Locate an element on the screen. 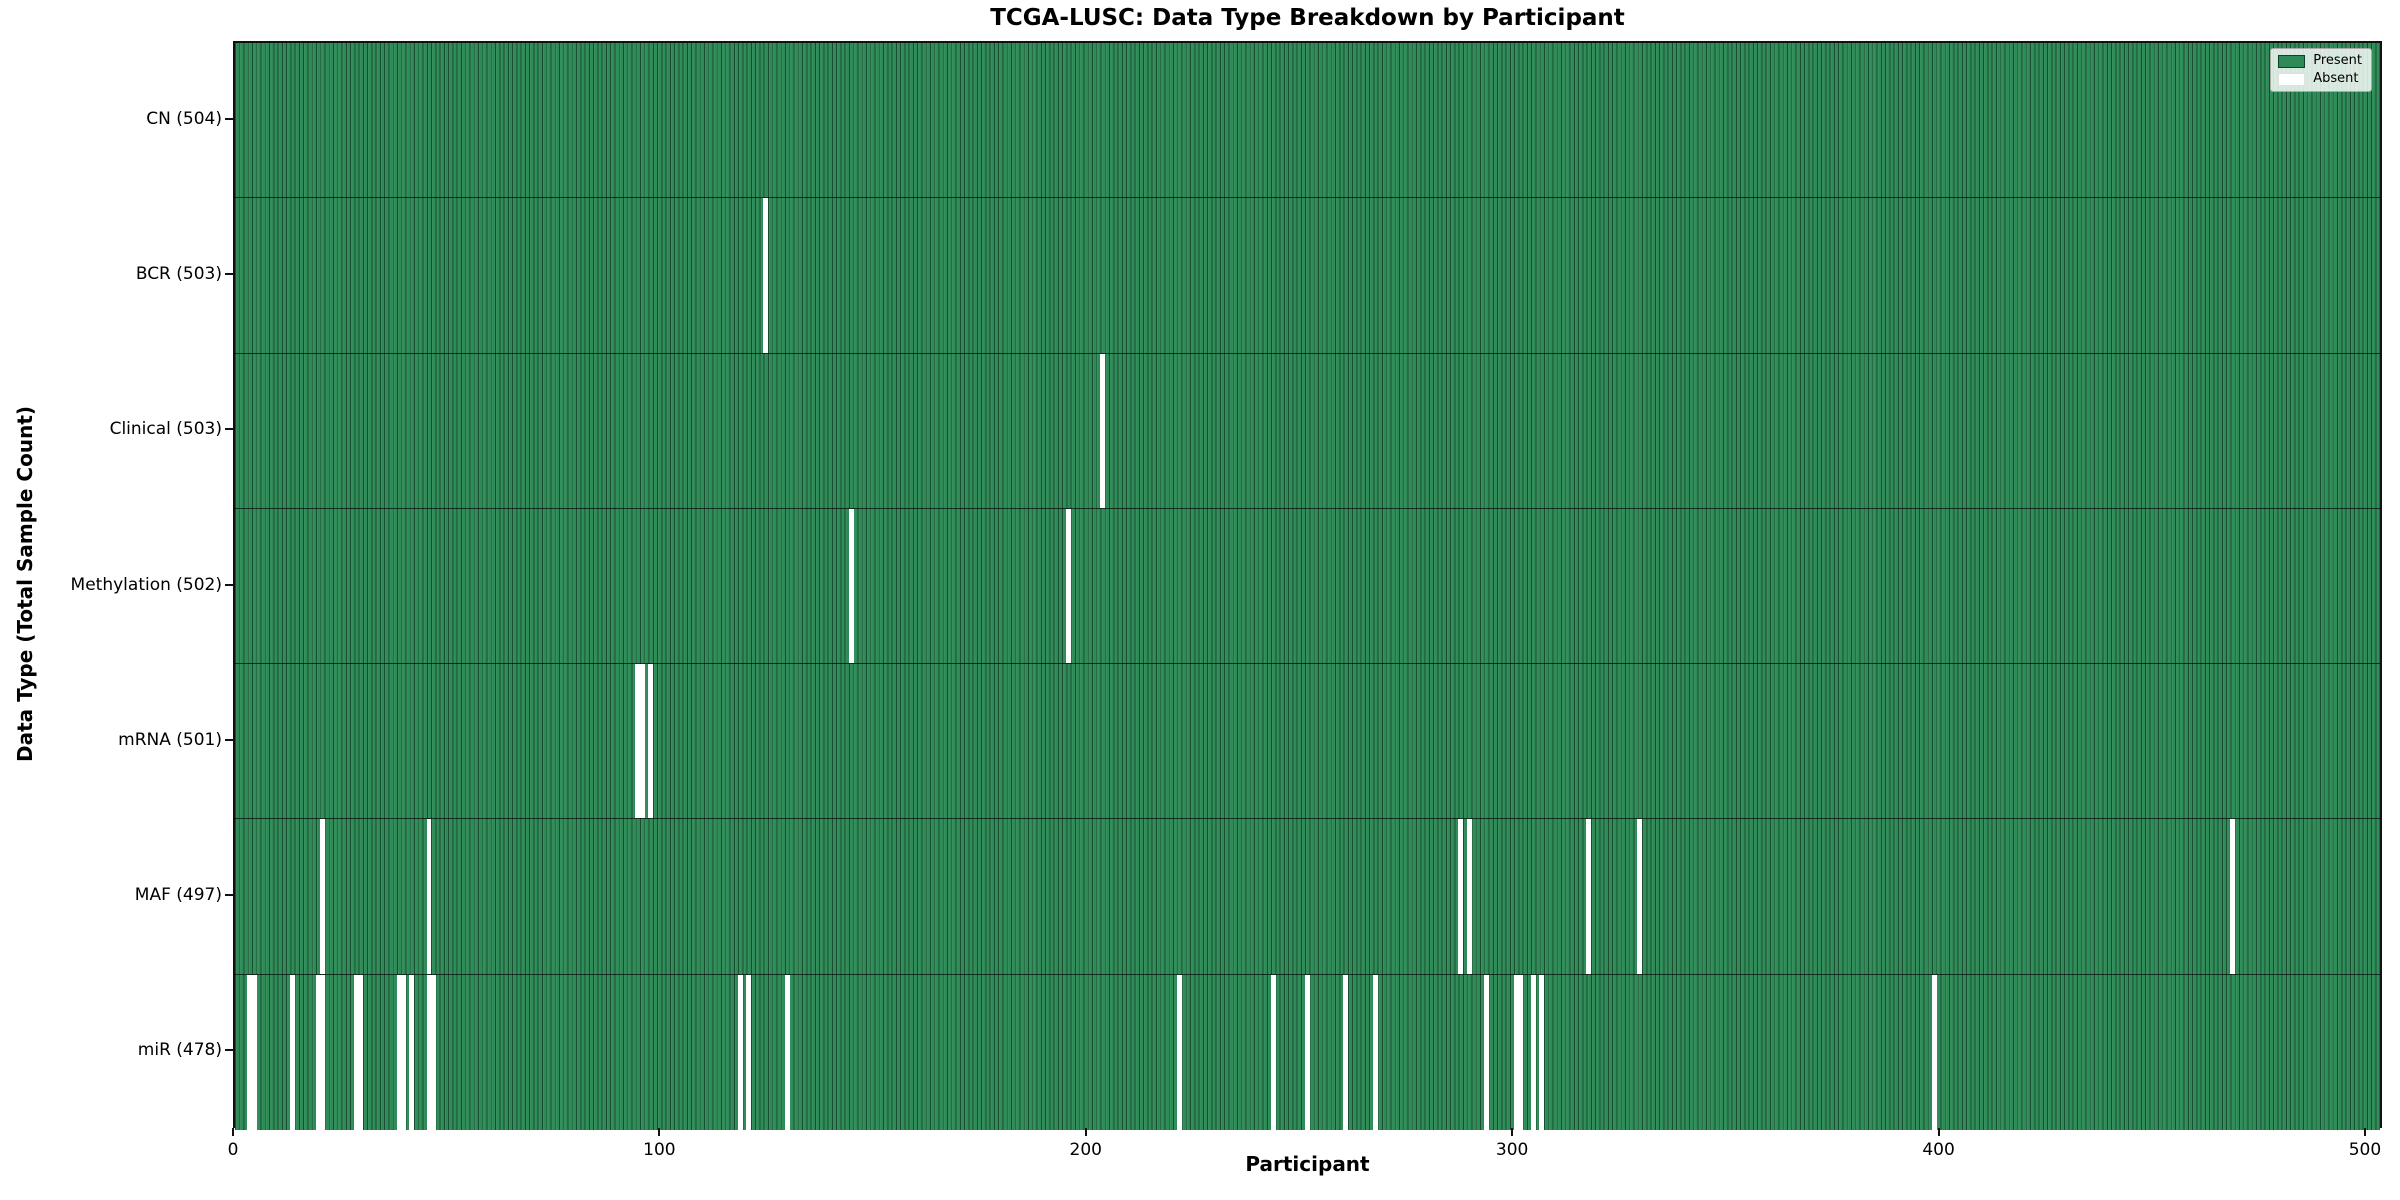 This screenshot has height=1200, width=2400. legend-entry-absent: Absent is located at coordinates (2320, 79).